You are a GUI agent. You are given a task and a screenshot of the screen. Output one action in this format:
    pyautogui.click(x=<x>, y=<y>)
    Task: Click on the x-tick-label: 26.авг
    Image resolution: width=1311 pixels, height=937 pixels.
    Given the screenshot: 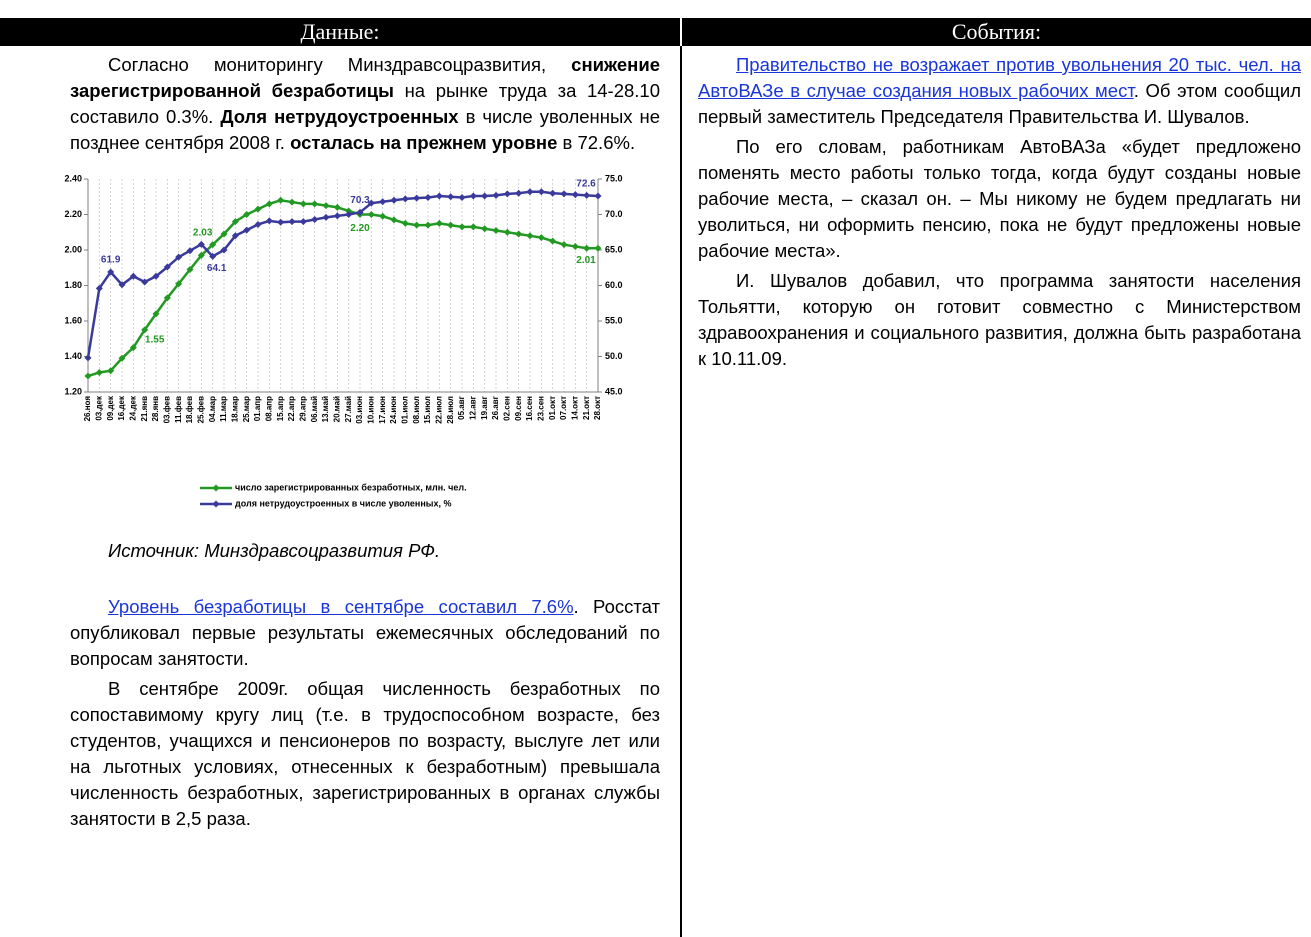 What is the action you would take?
    pyautogui.click(x=495, y=407)
    